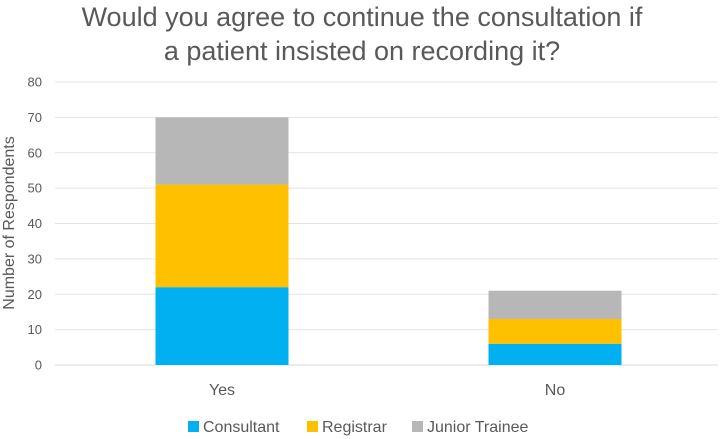  Describe the element at coordinates (222, 236) in the screenshot. I see `bar-yes-registrar` at that location.